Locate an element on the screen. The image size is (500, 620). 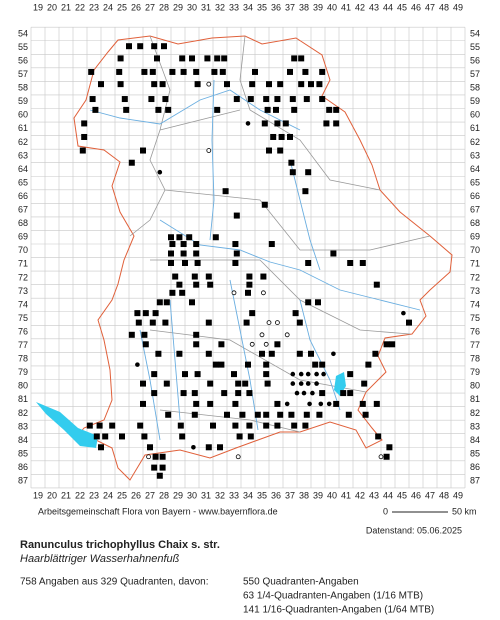
column-label: 42 is located at coordinates (360, 7).